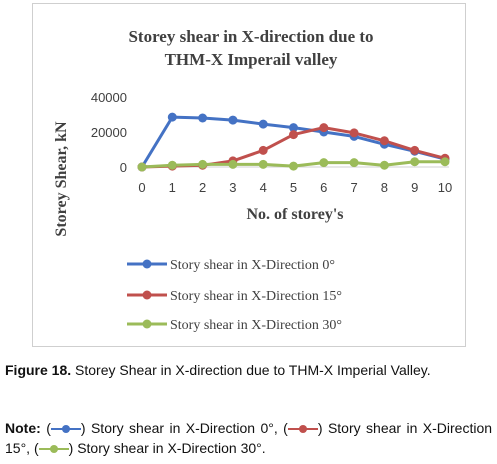 This screenshot has height=464, width=497. Describe the element at coordinates (202, 187) in the screenshot. I see `x-tick-label: 2` at that location.